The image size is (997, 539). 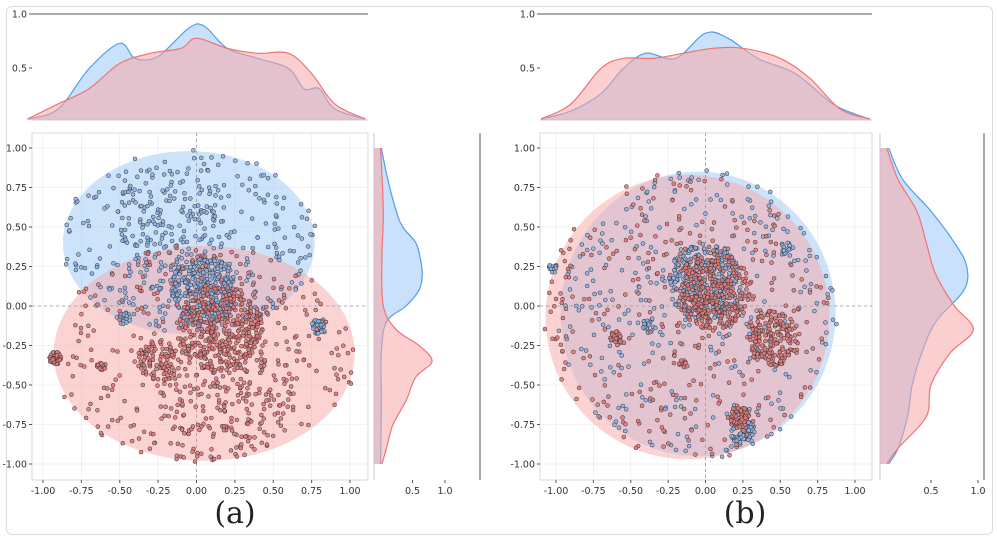 What do you see at coordinates (196, 79) in the screenshot?
I see `red-top-density-fill` at bounding box center [196, 79].